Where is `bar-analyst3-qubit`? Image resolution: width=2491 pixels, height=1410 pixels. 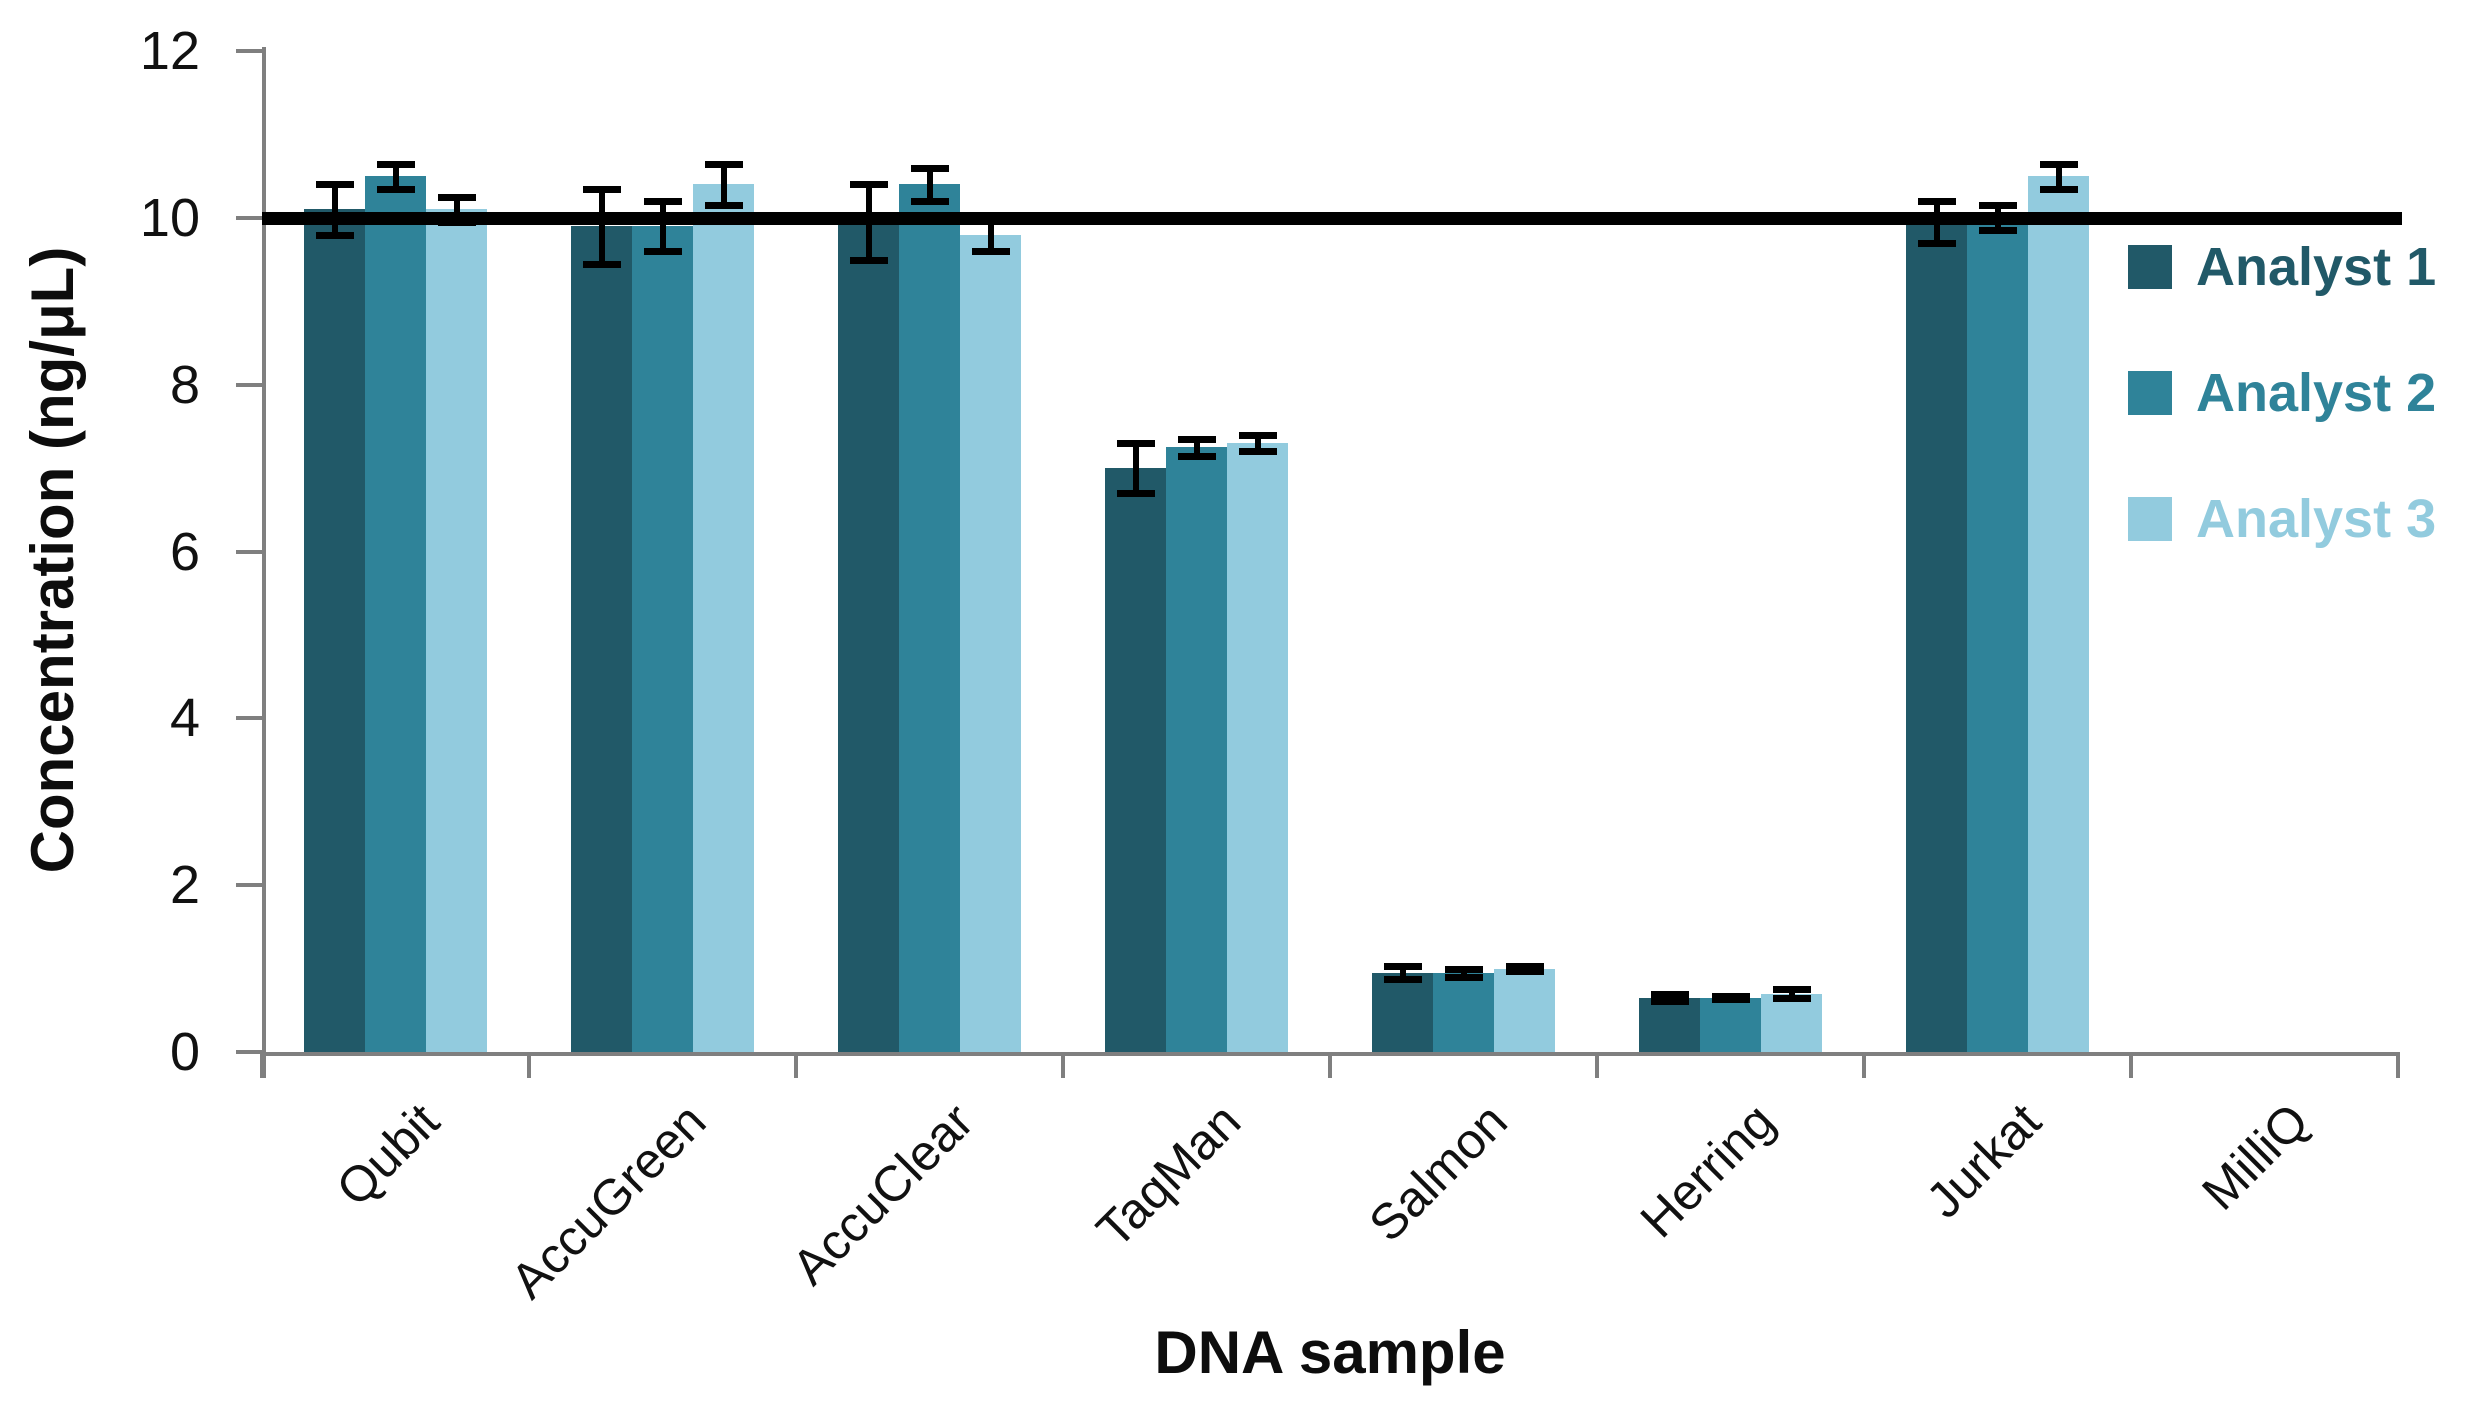 bar-analyst3-qubit is located at coordinates (456, 630).